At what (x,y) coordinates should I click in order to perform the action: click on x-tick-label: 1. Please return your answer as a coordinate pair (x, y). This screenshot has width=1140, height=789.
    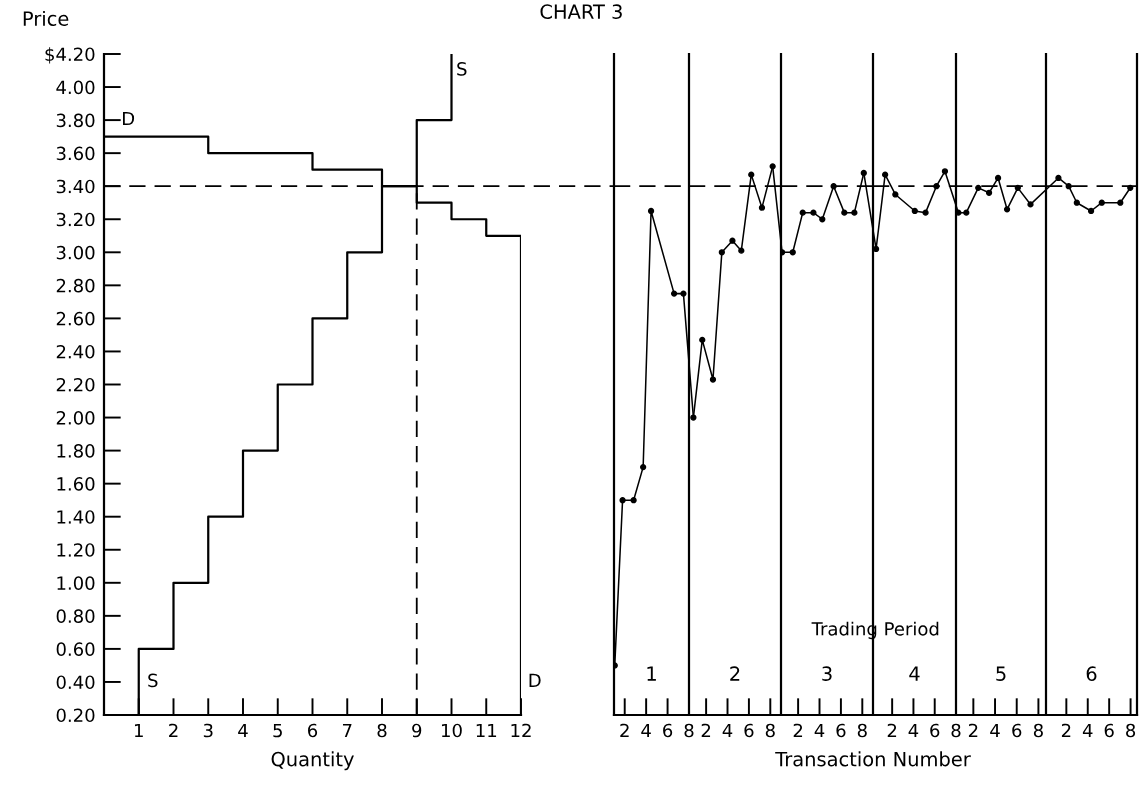
    Looking at the image, I should click on (138, 730).